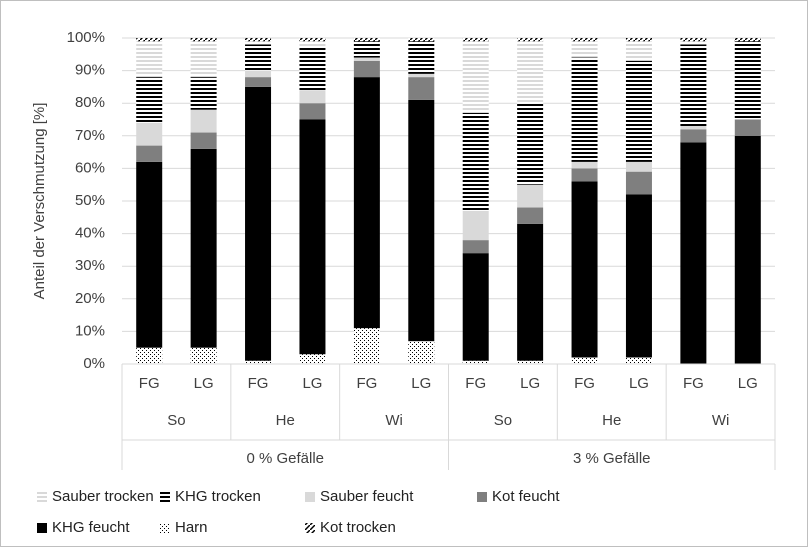 The width and height of the screenshot is (808, 547). Describe the element at coordinates (358, 527) in the screenshot. I see `legend-label: Kot trocken` at that location.